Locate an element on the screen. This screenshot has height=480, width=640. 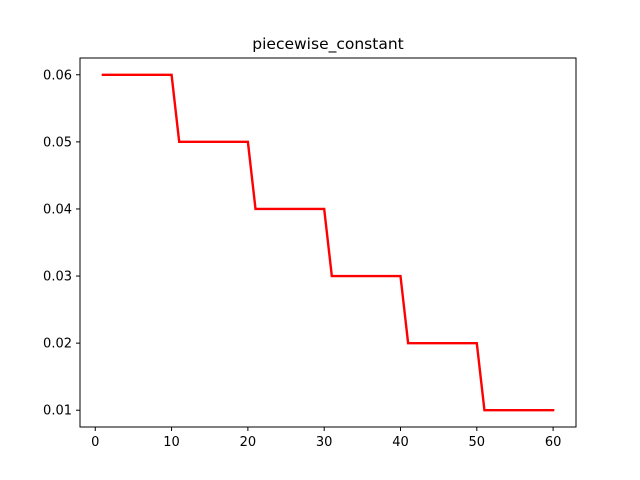
y-tick-label: 0.03 is located at coordinates (57, 277).